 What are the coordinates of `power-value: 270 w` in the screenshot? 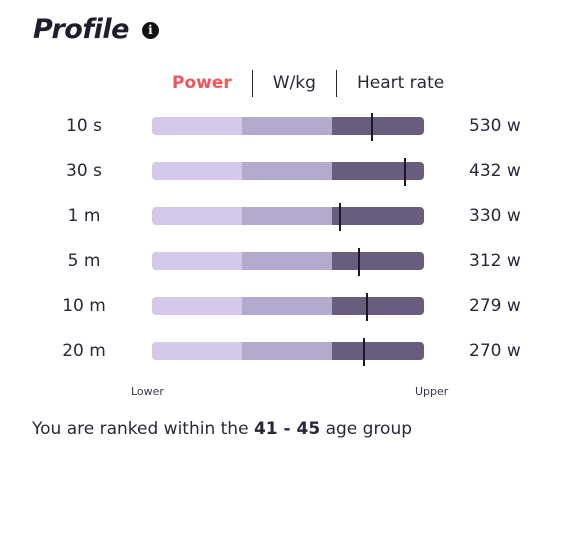 It's located at (495, 351).